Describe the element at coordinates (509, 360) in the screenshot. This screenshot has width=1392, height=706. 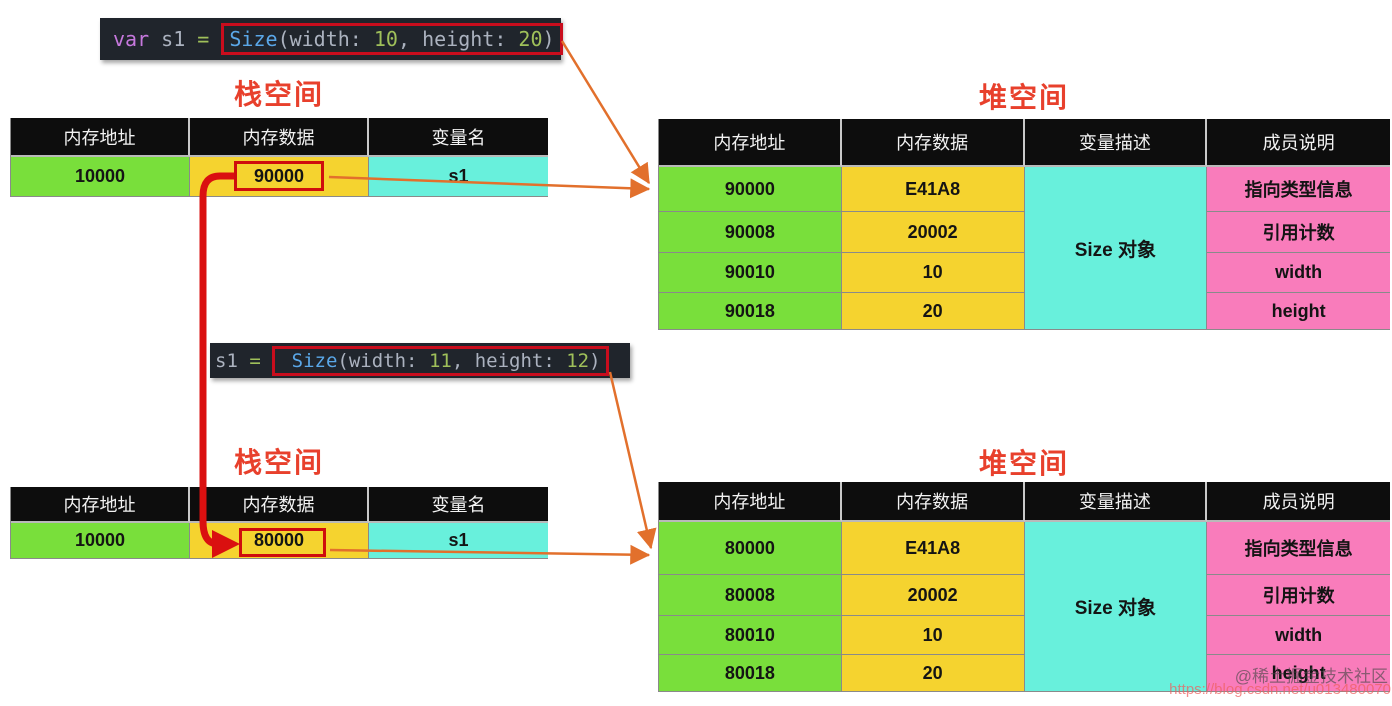
I see `code2-args-text: , height:` at that location.